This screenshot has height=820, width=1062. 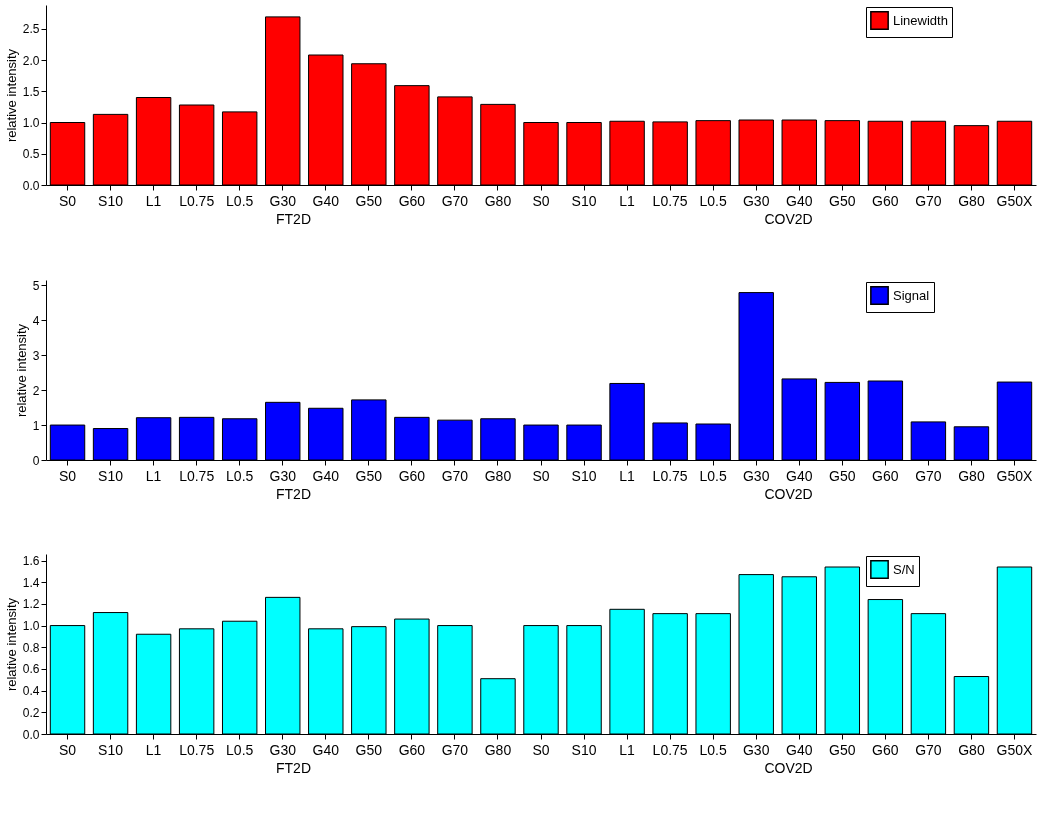 I want to click on y-tick-label: 2.0, so click(x=31, y=60).